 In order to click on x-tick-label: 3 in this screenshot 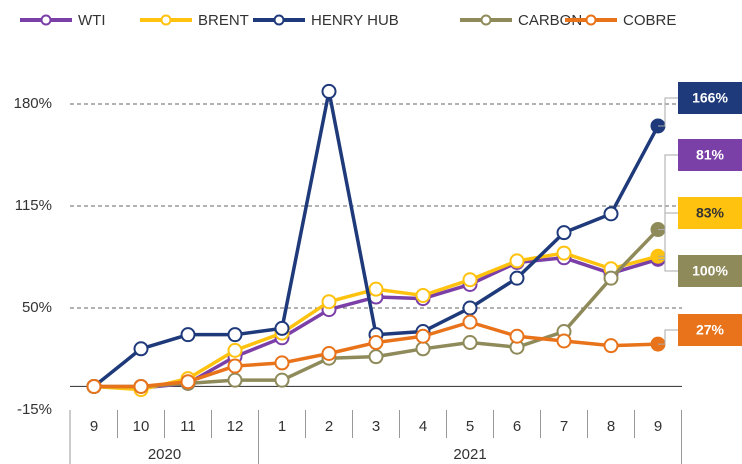, I will do `click(376, 426)`.